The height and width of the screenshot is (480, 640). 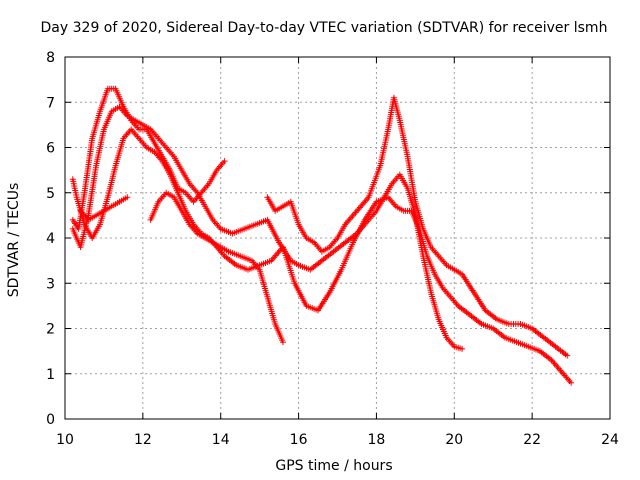 What do you see at coordinates (299, 440) in the screenshot?
I see `x-tick-label: 16` at bounding box center [299, 440].